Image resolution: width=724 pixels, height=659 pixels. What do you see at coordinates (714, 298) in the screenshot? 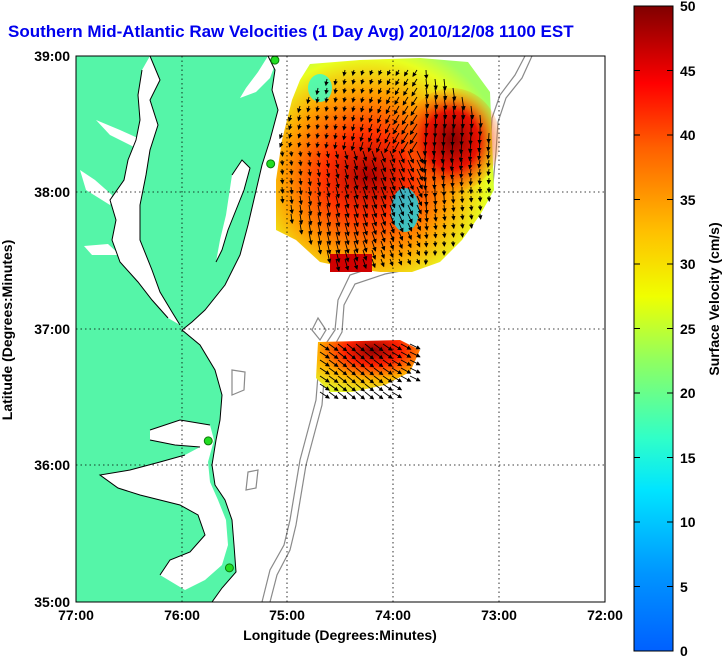
I see `colorbar-title: Surface Velocity (cm/s)` at bounding box center [714, 298].